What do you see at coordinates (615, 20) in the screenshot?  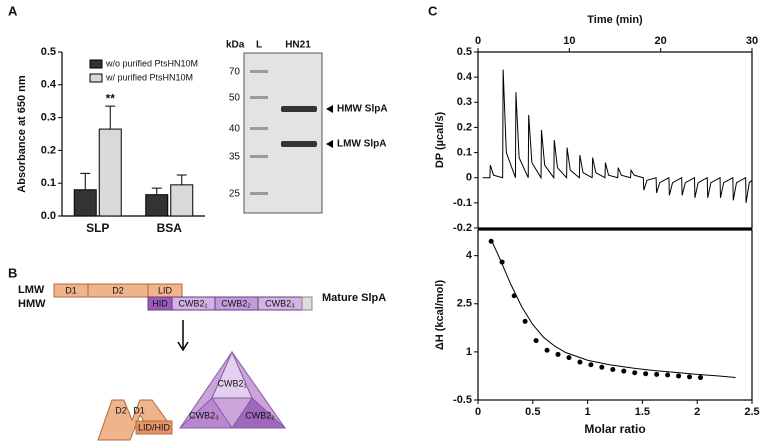 I see `x-axis-label: Time (min)` at bounding box center [615, 20].